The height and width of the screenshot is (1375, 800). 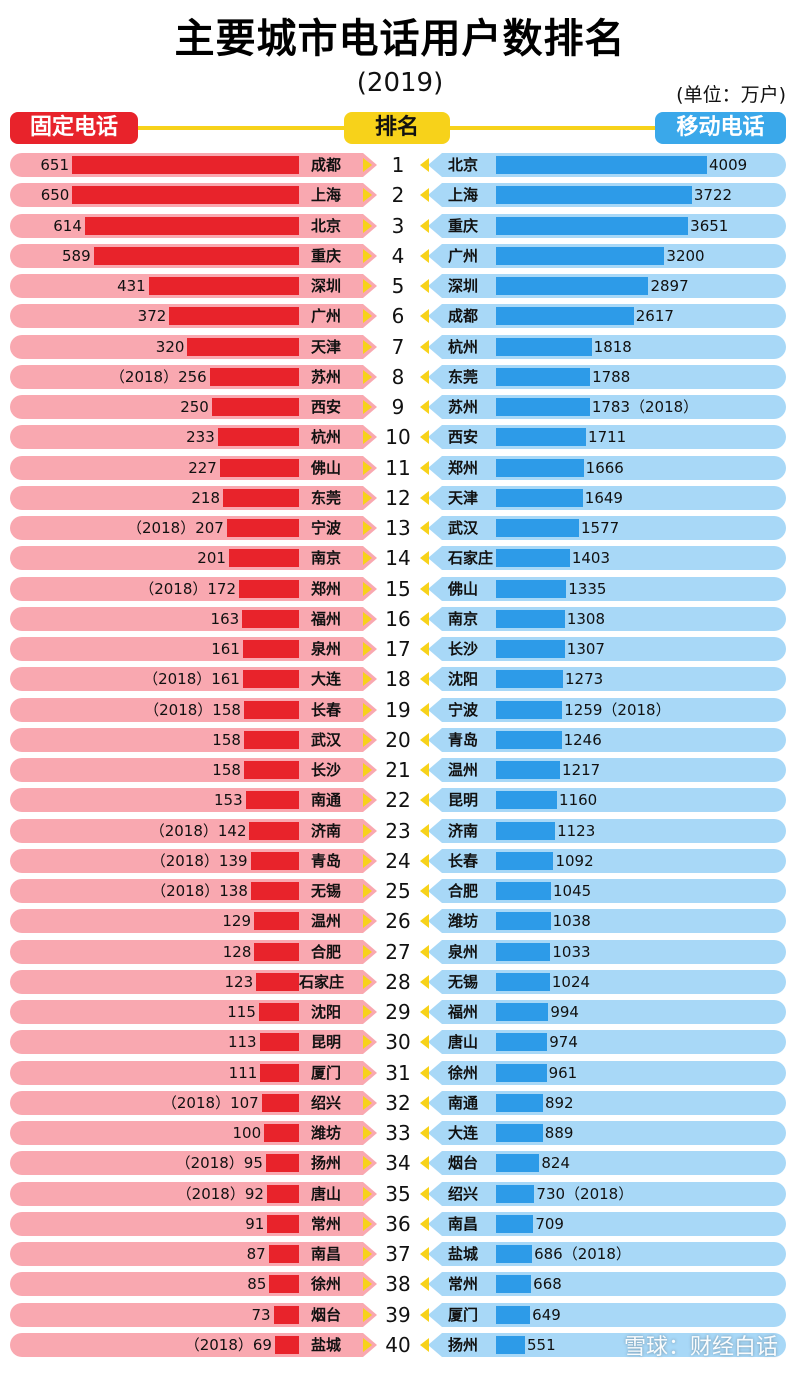 I want to click on fixed-phone-city: 北京, so click(x=325, y=225).